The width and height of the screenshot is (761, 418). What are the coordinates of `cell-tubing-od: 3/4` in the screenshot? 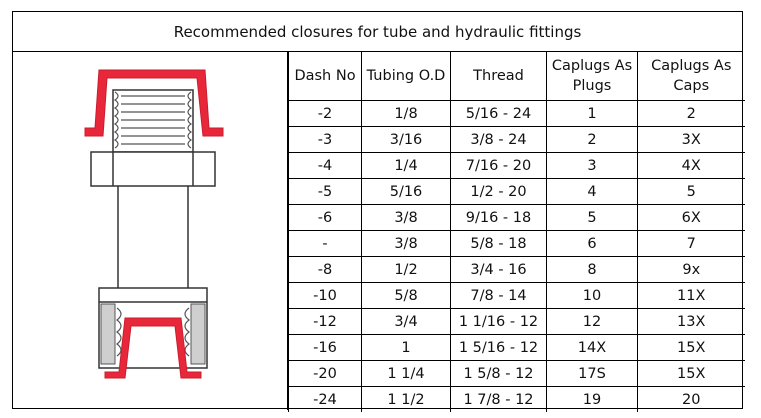 It's located at (406, 321).